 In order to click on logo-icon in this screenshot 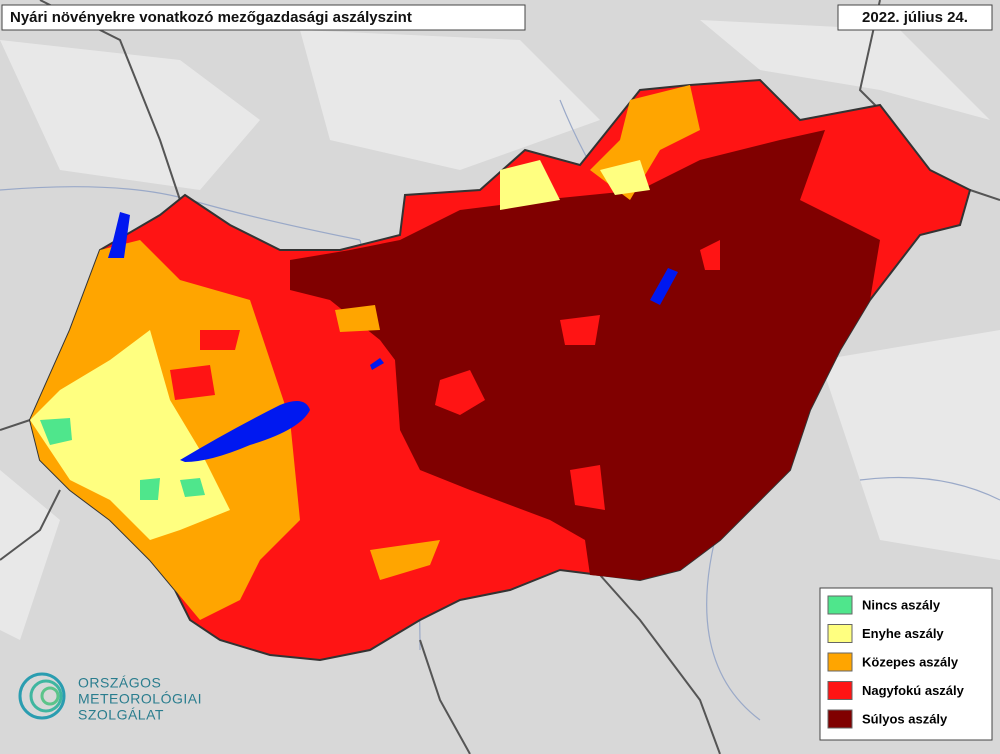, I will do `click(42, 696)`.